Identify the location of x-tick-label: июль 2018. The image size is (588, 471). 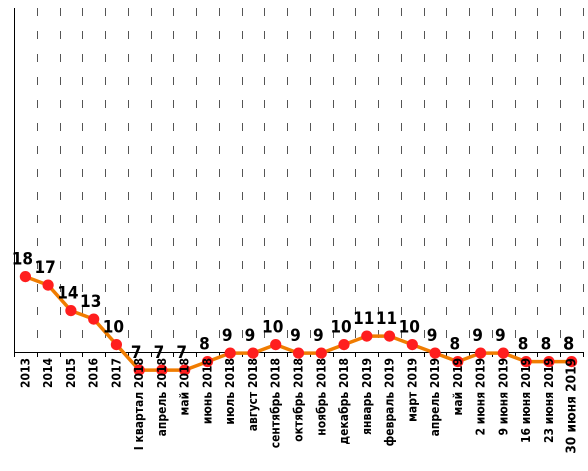
(230, 391).